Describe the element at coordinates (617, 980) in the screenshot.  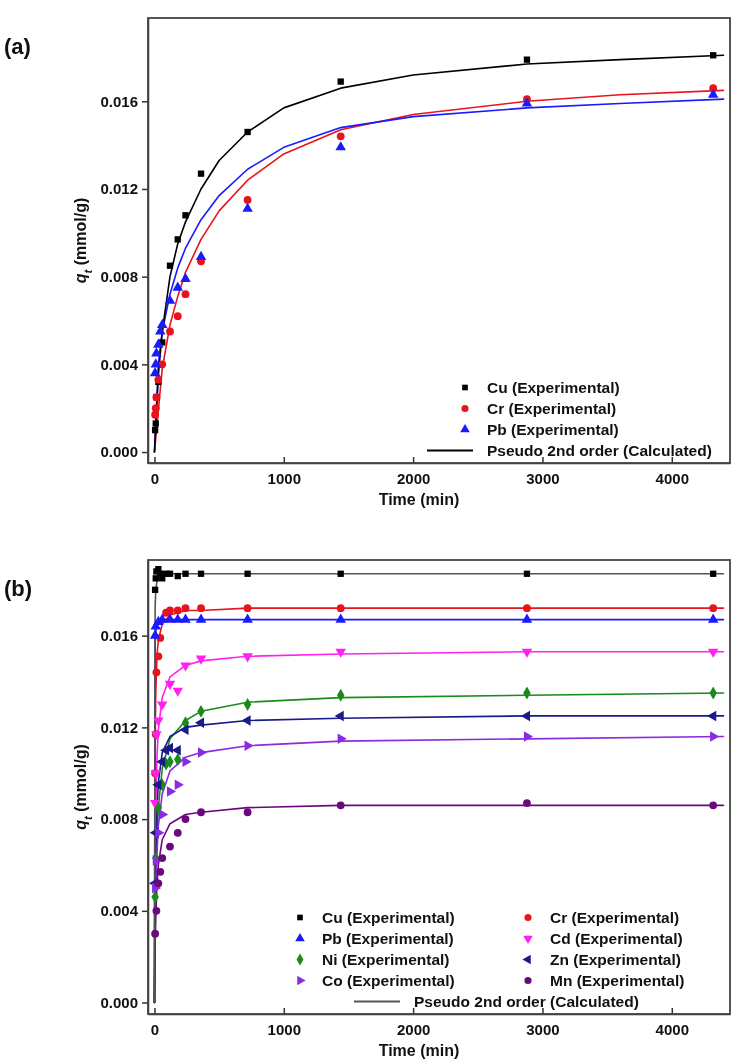
I see `legend-label: Mn (Experimental)` at that location.